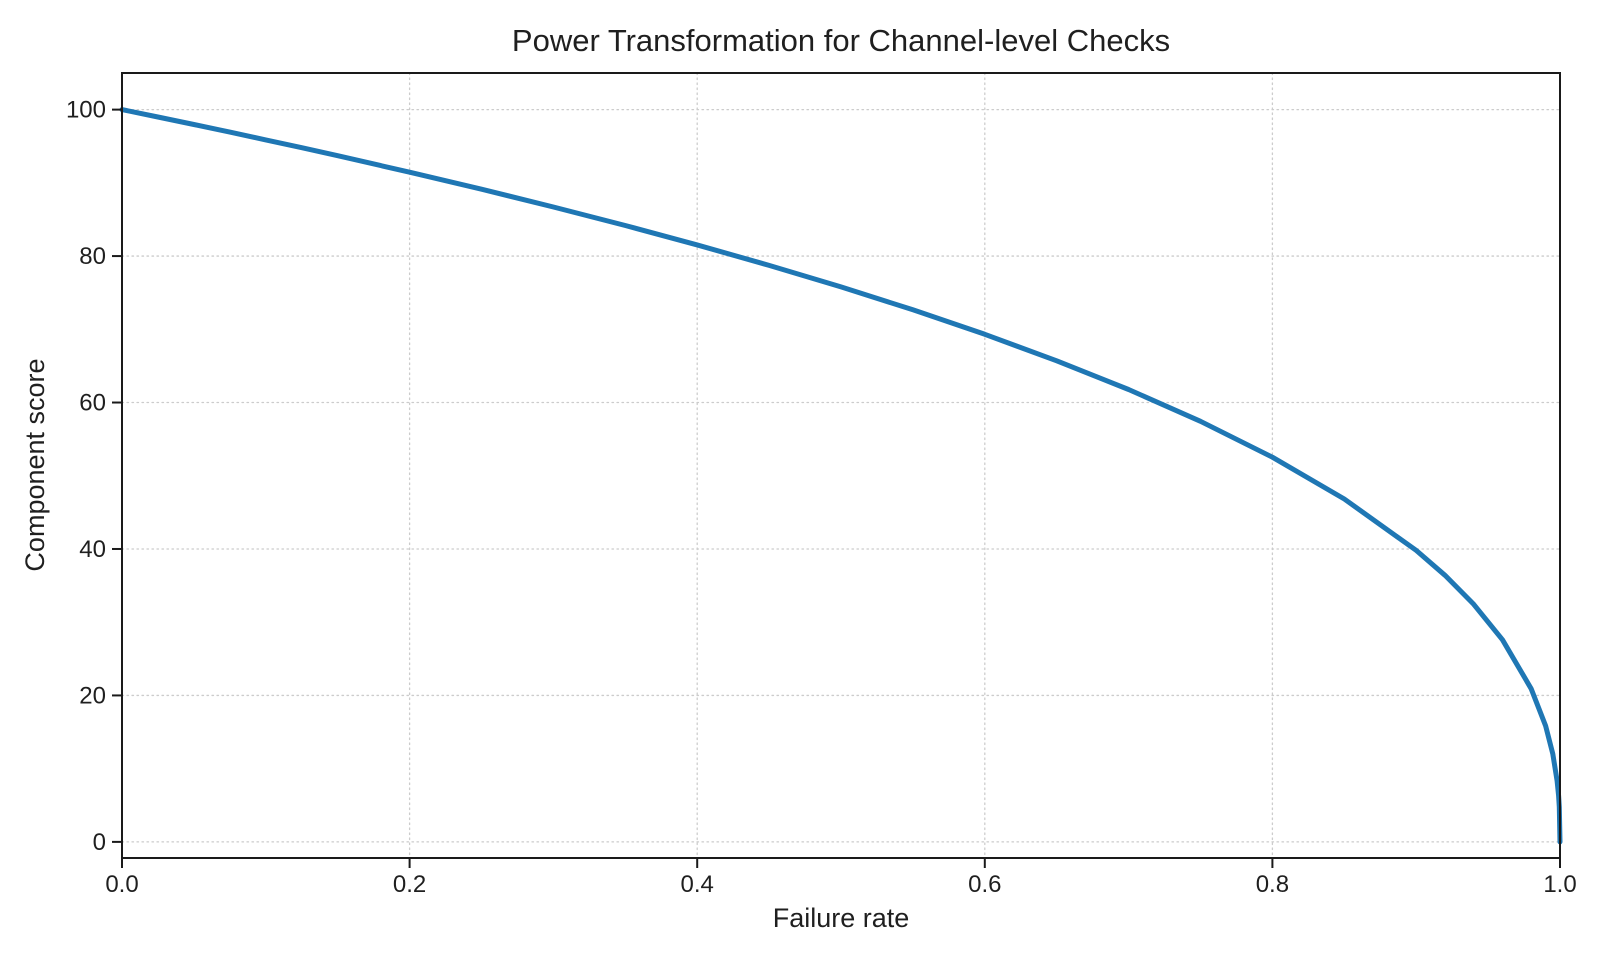 Image resolution: width=1600 pixels, height=965 pixels. What do you see at coordinates (99, 842) in the screenshot?
I see `y-tick-label: 0` at bounding box center [99, 842].